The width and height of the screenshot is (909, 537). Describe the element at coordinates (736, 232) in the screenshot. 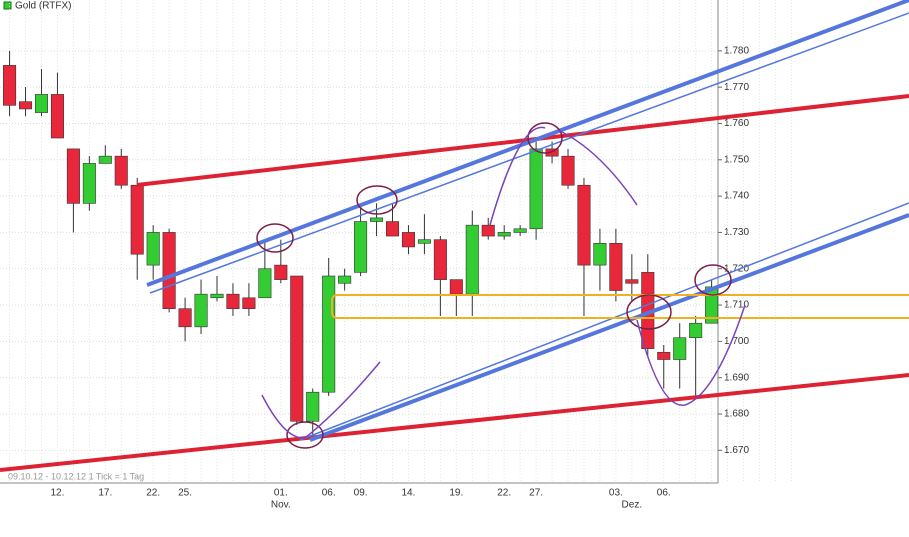

I see `y-tick-label: 1.730` at that location.